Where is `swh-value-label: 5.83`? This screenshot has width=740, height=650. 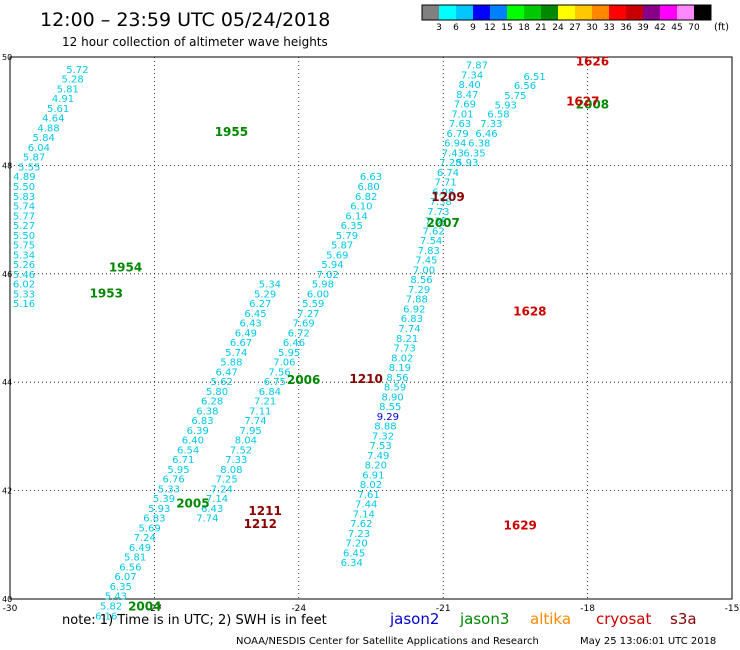
swh-value-label: 5.83 is located at coordinates (24, 197).